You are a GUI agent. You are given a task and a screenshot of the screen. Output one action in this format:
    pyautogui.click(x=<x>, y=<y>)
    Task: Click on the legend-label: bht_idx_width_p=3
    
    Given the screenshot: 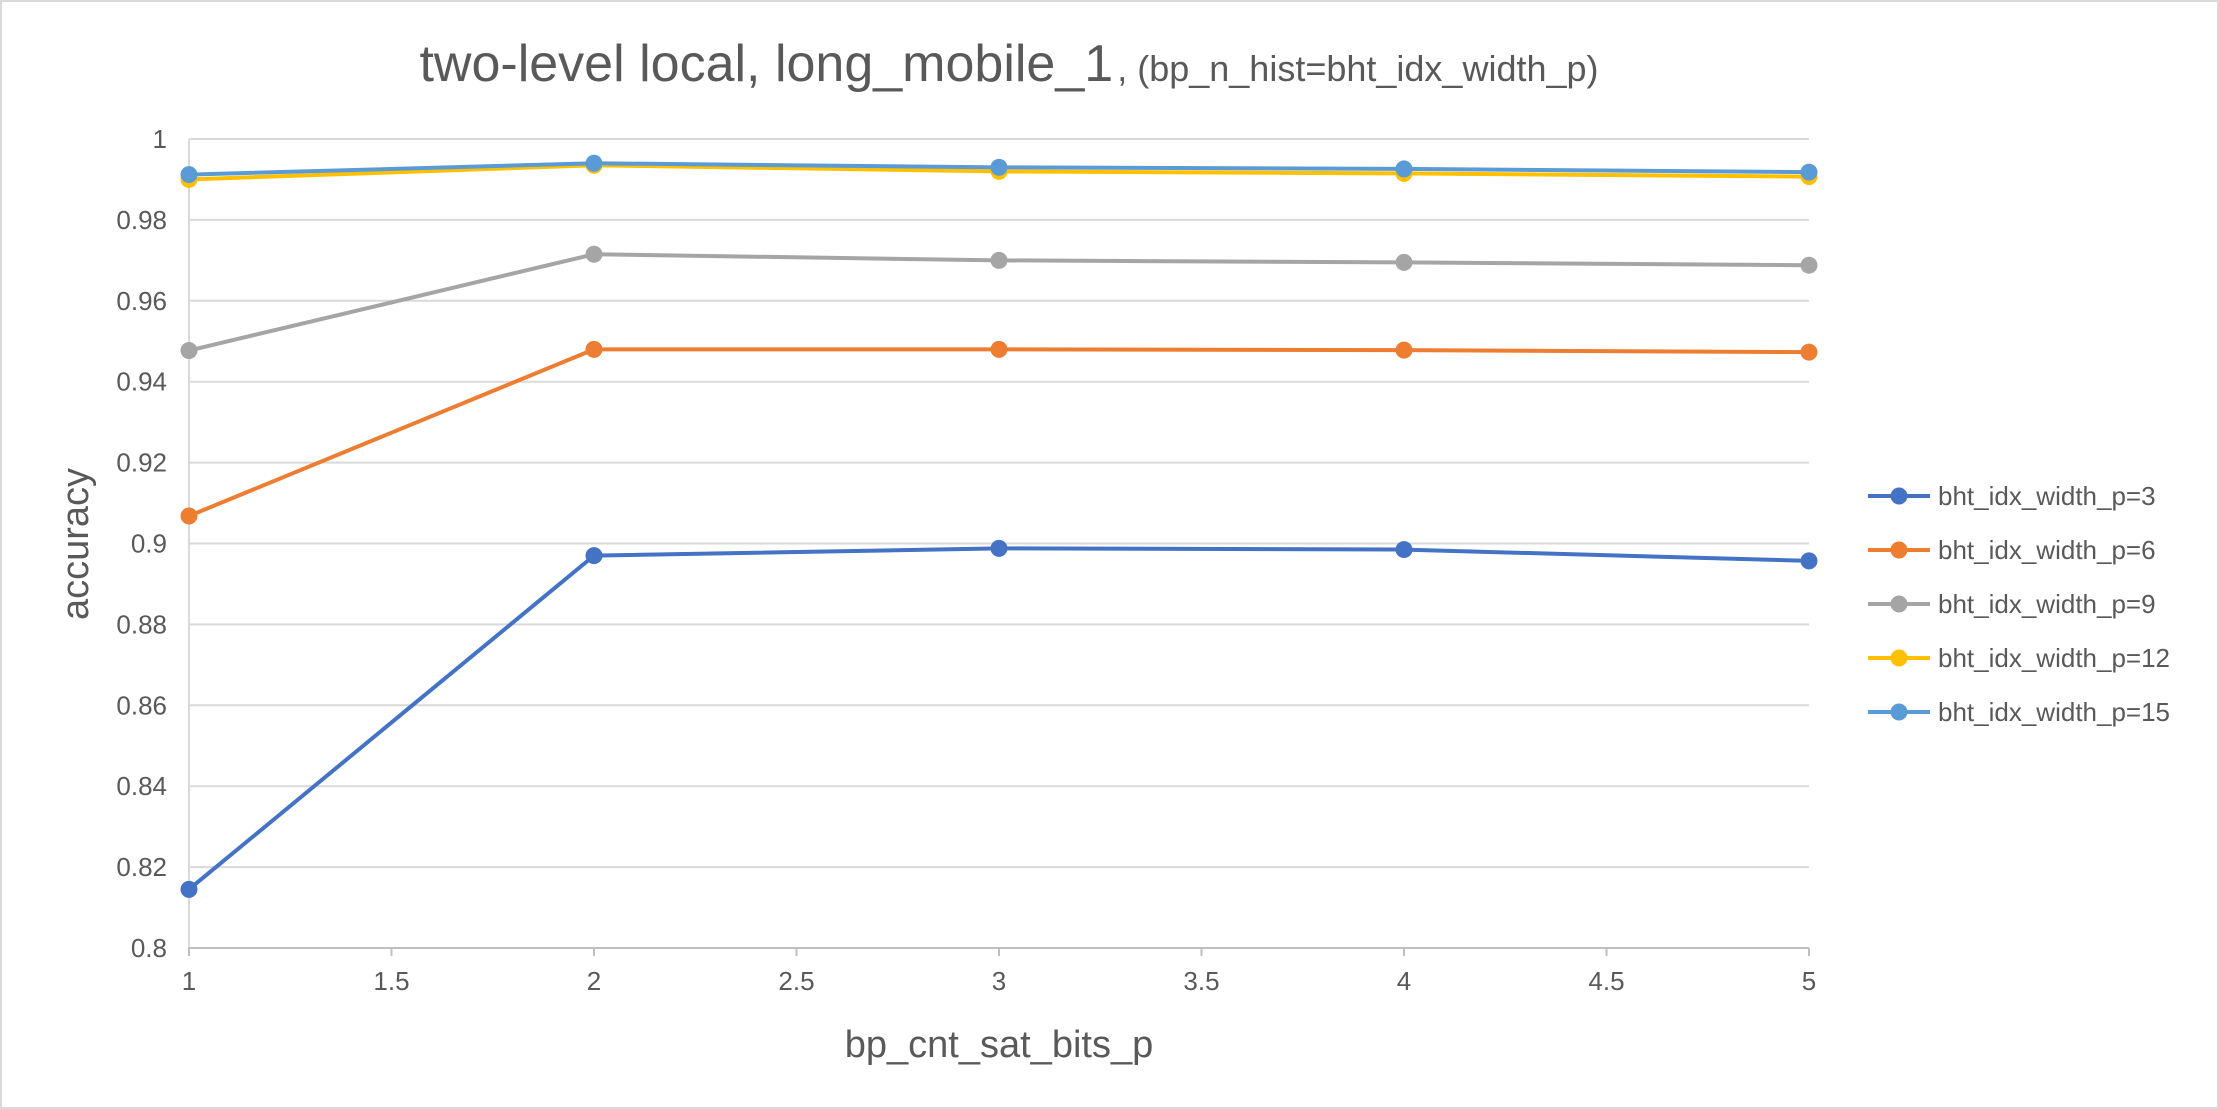 What is the action you would take?
    pyautogui.click(x=2047, y=496)
    